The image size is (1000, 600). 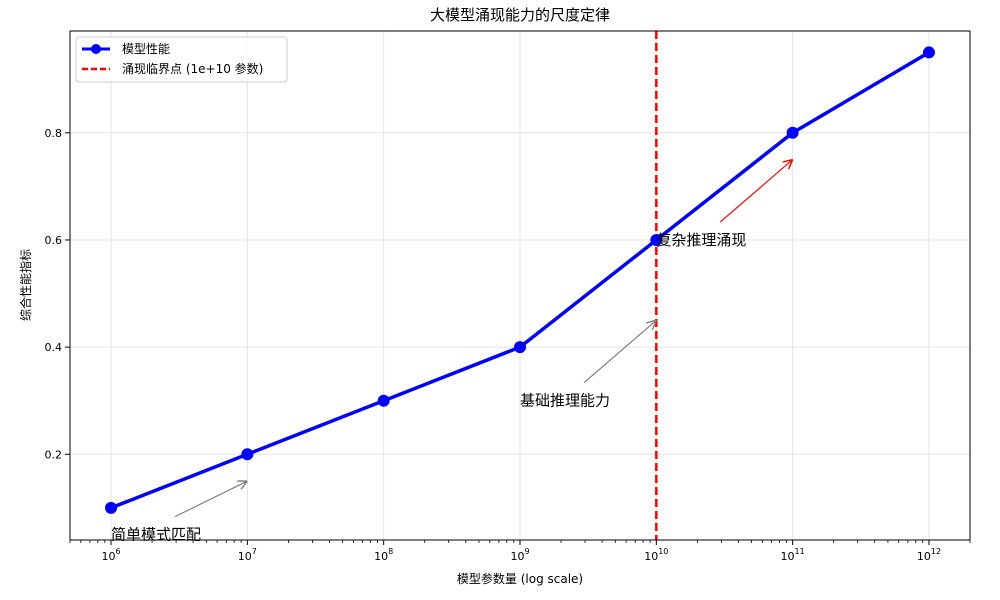 I want to click on x-tick-label: 10¹⁰, so click(x=656, y=555).